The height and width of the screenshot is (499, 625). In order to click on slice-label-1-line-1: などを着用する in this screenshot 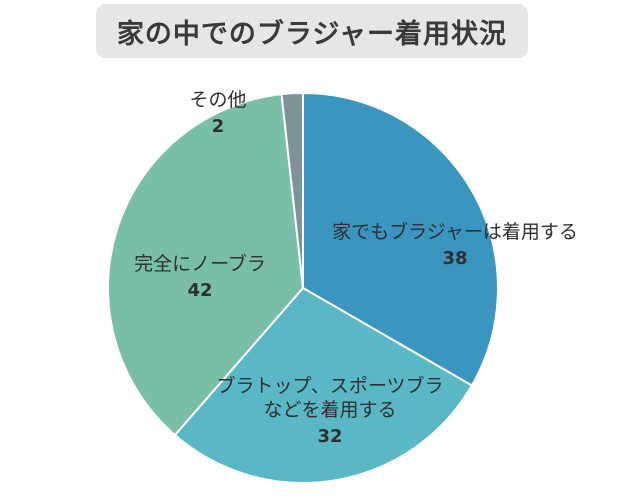, I will do `click(329, 410)`.